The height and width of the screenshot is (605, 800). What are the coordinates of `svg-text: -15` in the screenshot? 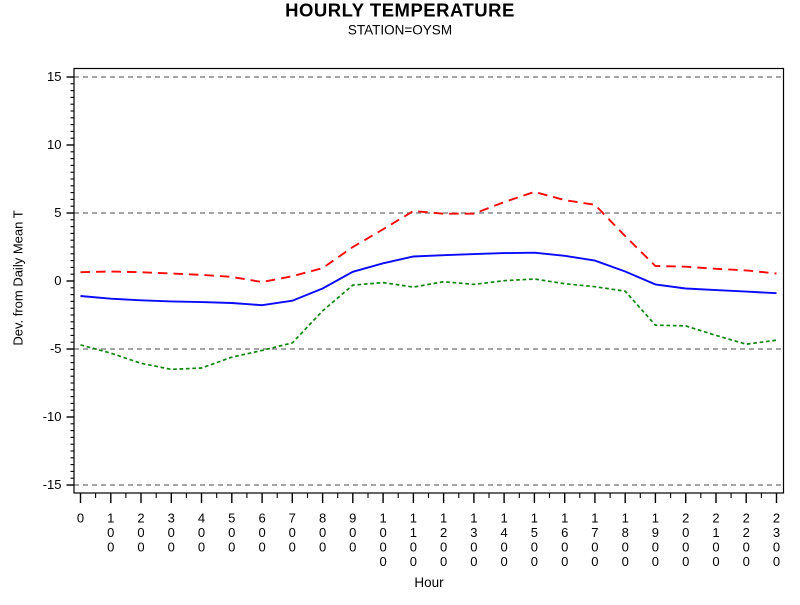 It's located at (52, 484).